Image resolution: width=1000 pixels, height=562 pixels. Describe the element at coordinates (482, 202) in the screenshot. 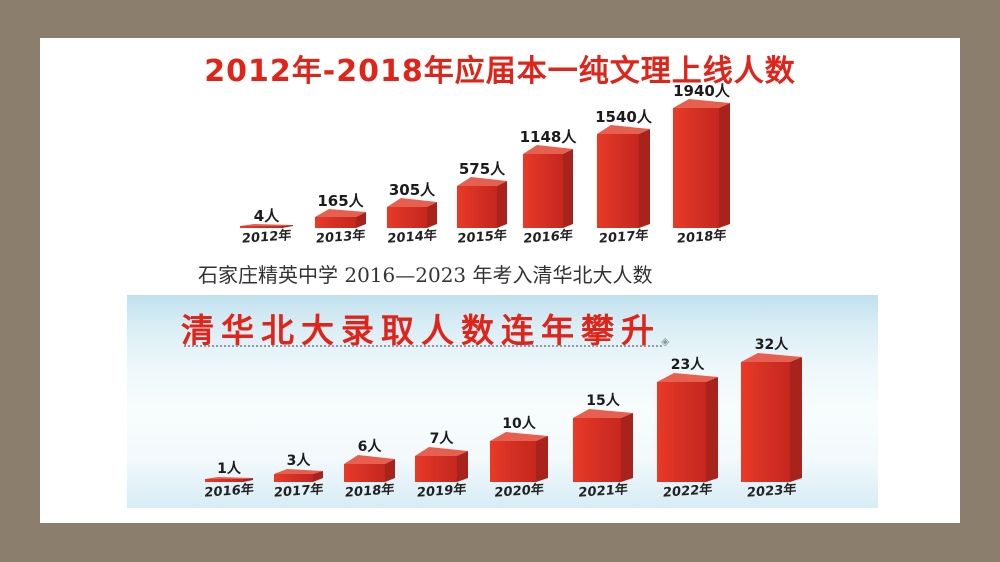

I see `bar-2015年` at that location.